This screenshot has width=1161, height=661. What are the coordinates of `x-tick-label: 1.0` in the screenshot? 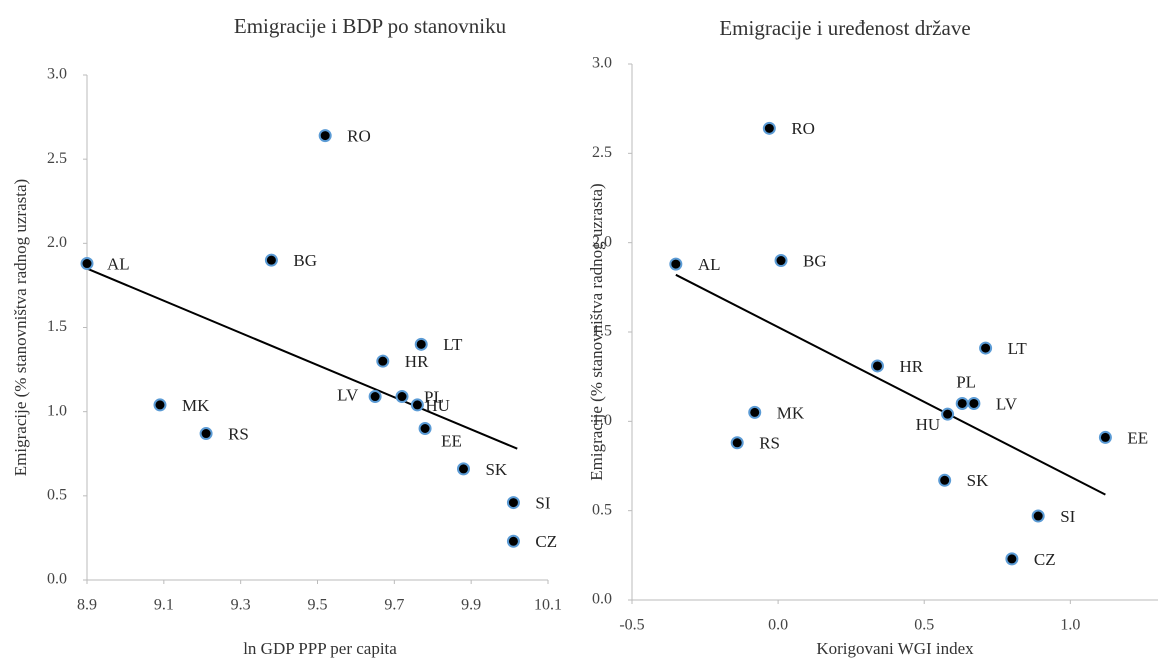 It's located at (1070, 625).